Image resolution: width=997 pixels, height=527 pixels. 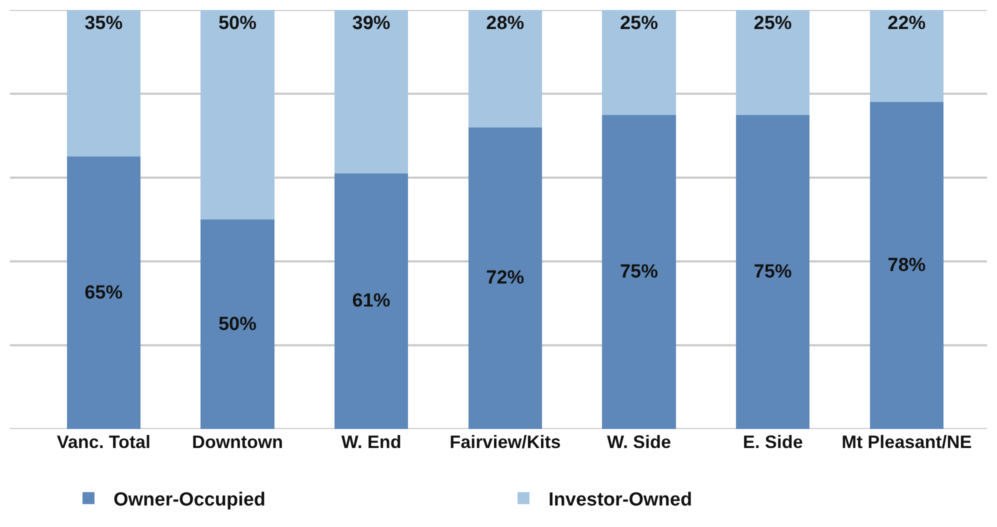 What do you see at coordinates (190, 500) in the screenshot?
I see `legend-label: Owner-Occupied` at bounding box center [190, 500].